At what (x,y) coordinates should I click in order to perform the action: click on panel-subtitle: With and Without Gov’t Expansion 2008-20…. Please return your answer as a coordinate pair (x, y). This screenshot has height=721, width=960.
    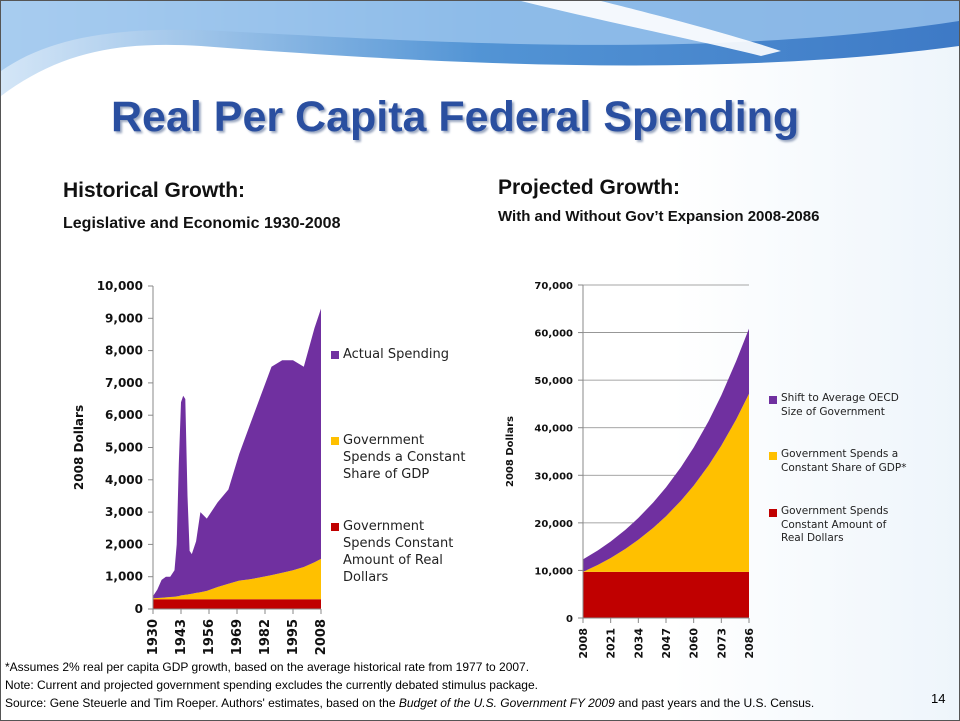
    Looking at the image, I should click on (659, 216).